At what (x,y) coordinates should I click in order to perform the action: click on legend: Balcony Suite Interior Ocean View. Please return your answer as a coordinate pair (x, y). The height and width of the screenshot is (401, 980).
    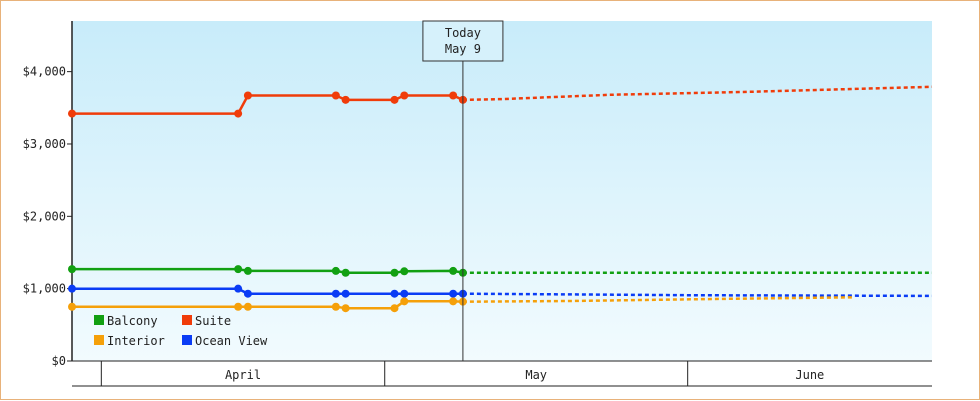
    Looking at the image, I should click on (181, 331).